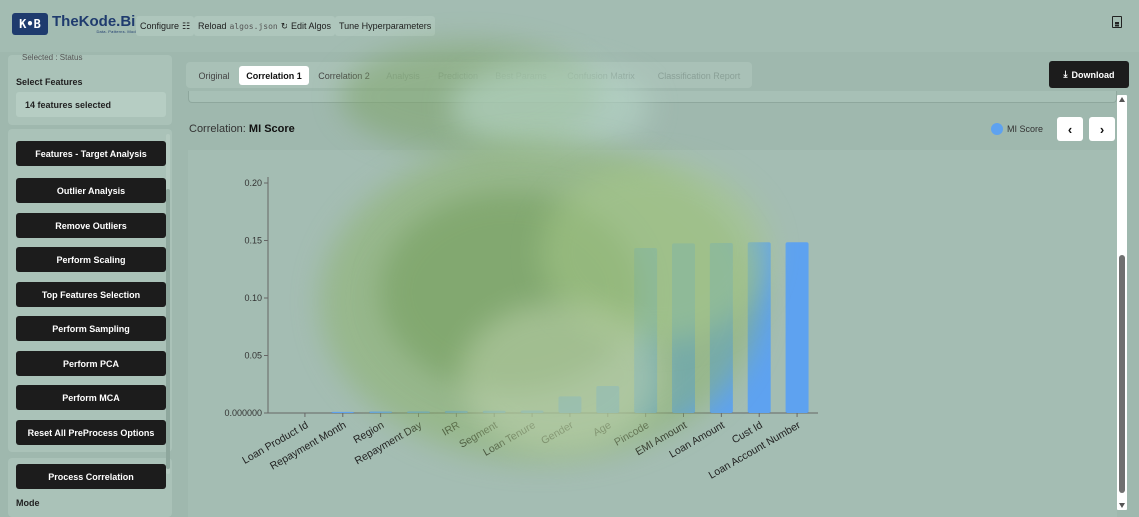 Image resolution: width=1139 pixels, height=517 pixels. Describe the element at coordinates (91, 294) in the screenshot. I see `top-features-selection-button: Top Features Selection` at that location.